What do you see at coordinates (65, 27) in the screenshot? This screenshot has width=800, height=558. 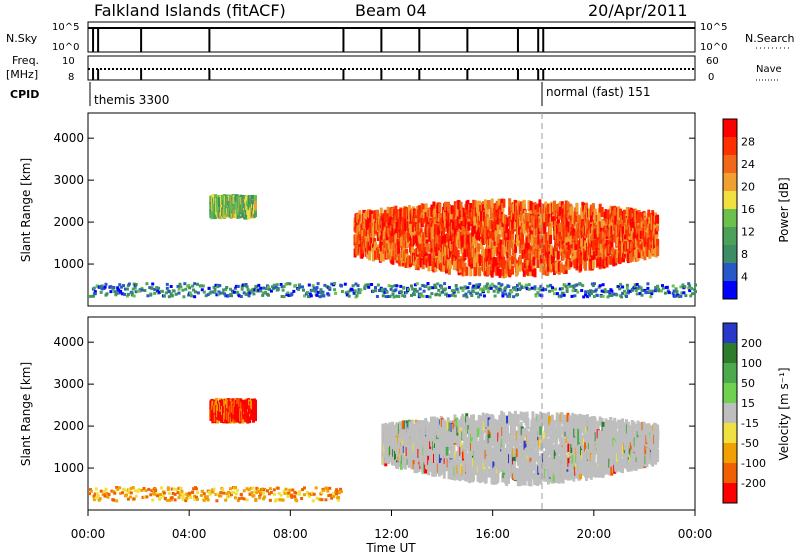 I see `nsky-tick-top: 10^5` at bounding box center [65, 27].